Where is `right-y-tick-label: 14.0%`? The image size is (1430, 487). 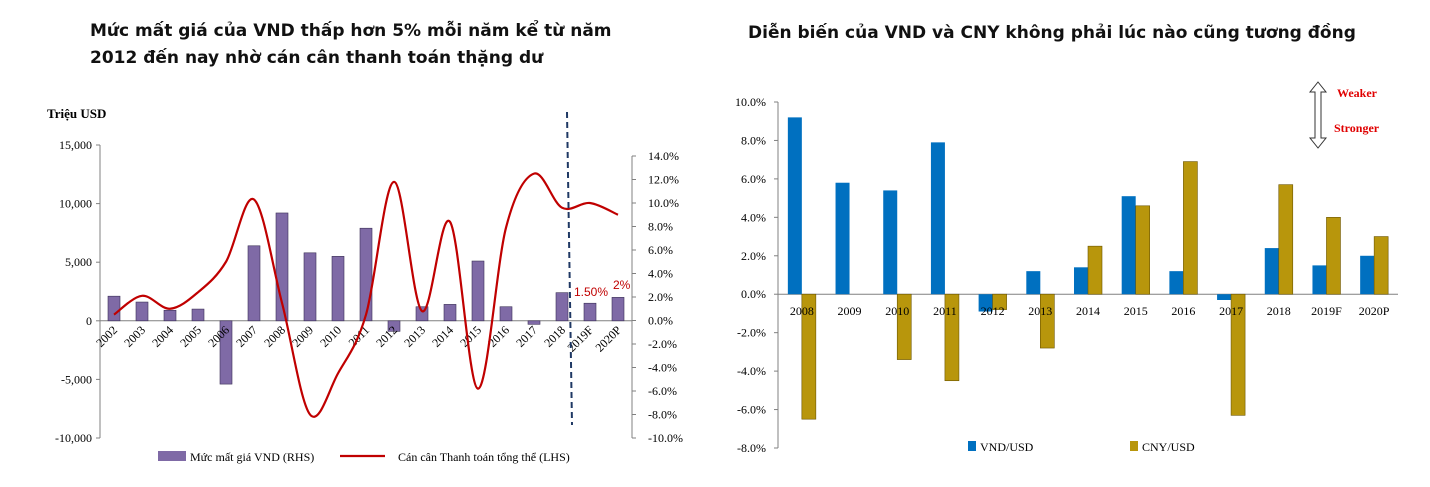
right-y-tick-label: 14.0% is located at coordinates (663, 156).